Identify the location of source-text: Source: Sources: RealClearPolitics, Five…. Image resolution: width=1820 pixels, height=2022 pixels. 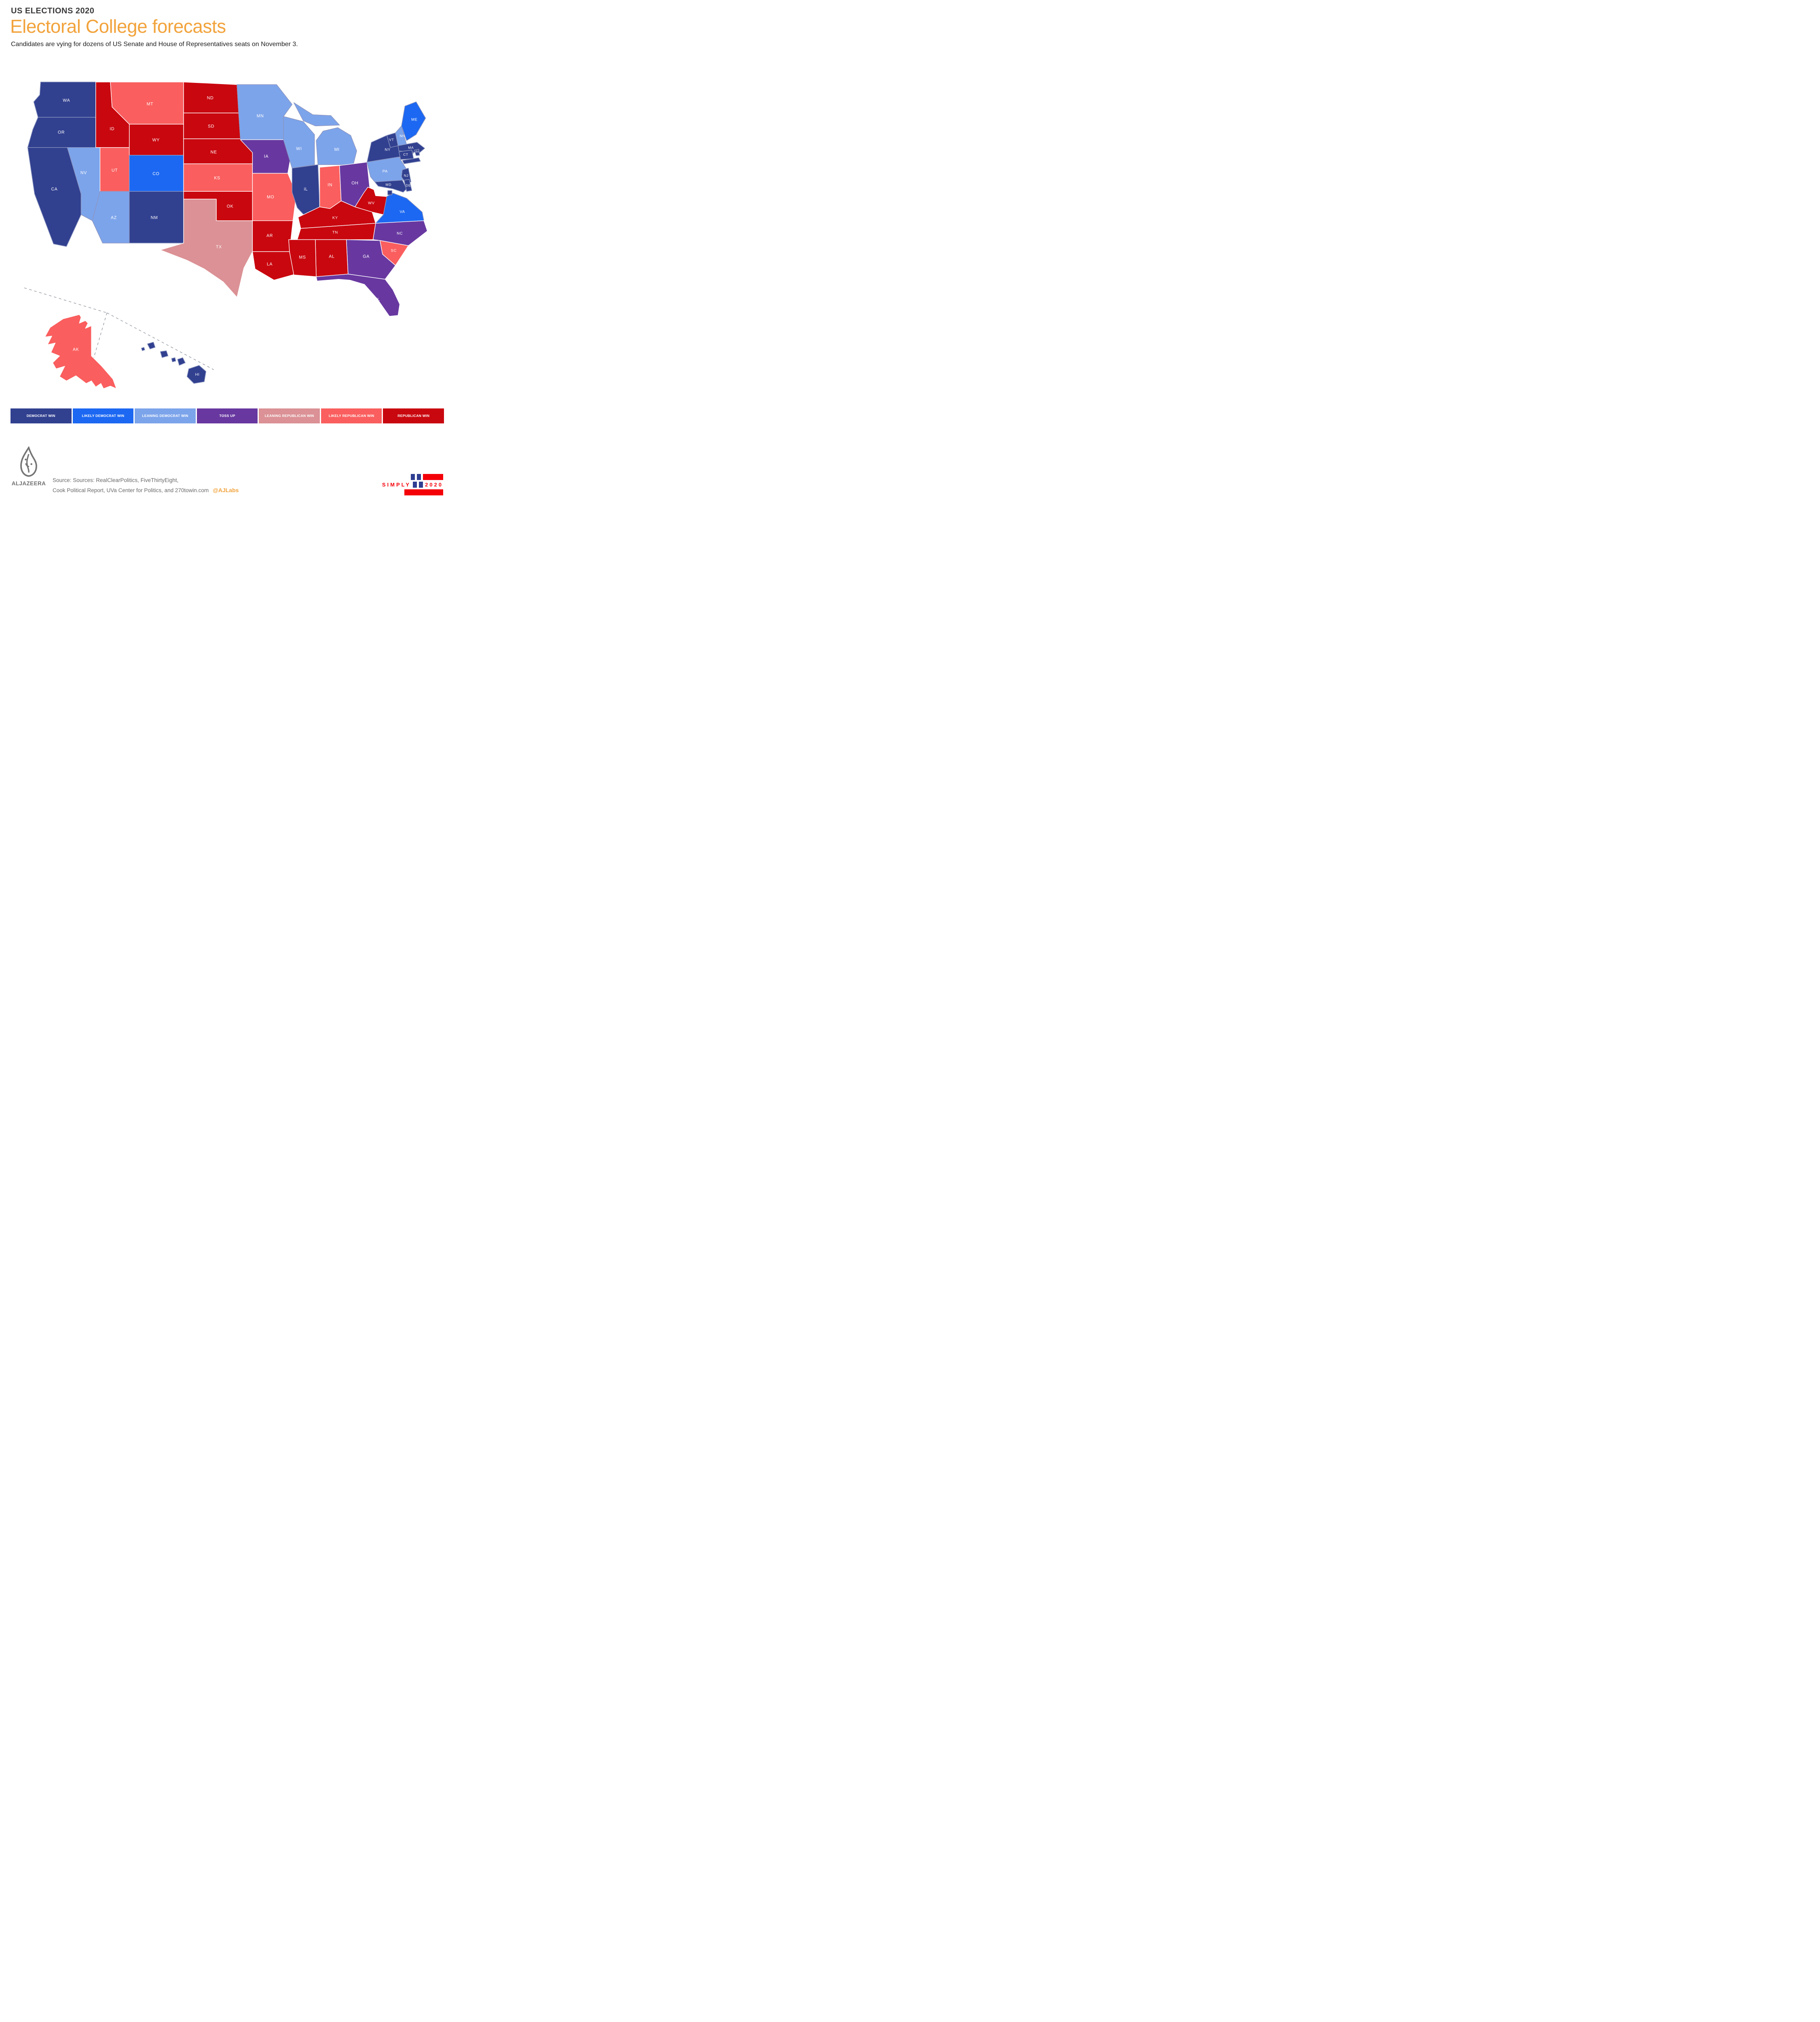
(146, 486).